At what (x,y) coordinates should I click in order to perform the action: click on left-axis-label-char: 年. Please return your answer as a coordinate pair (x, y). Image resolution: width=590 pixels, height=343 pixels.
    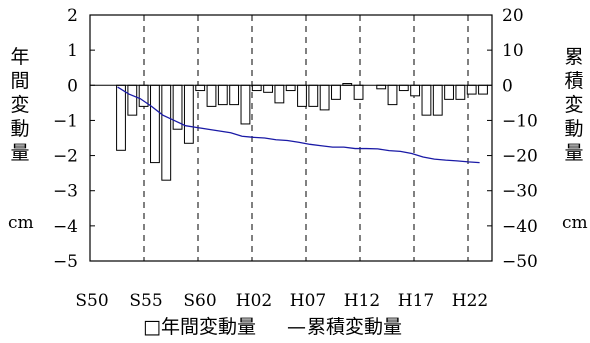
    Looking at the image, I should click on (19, 57).